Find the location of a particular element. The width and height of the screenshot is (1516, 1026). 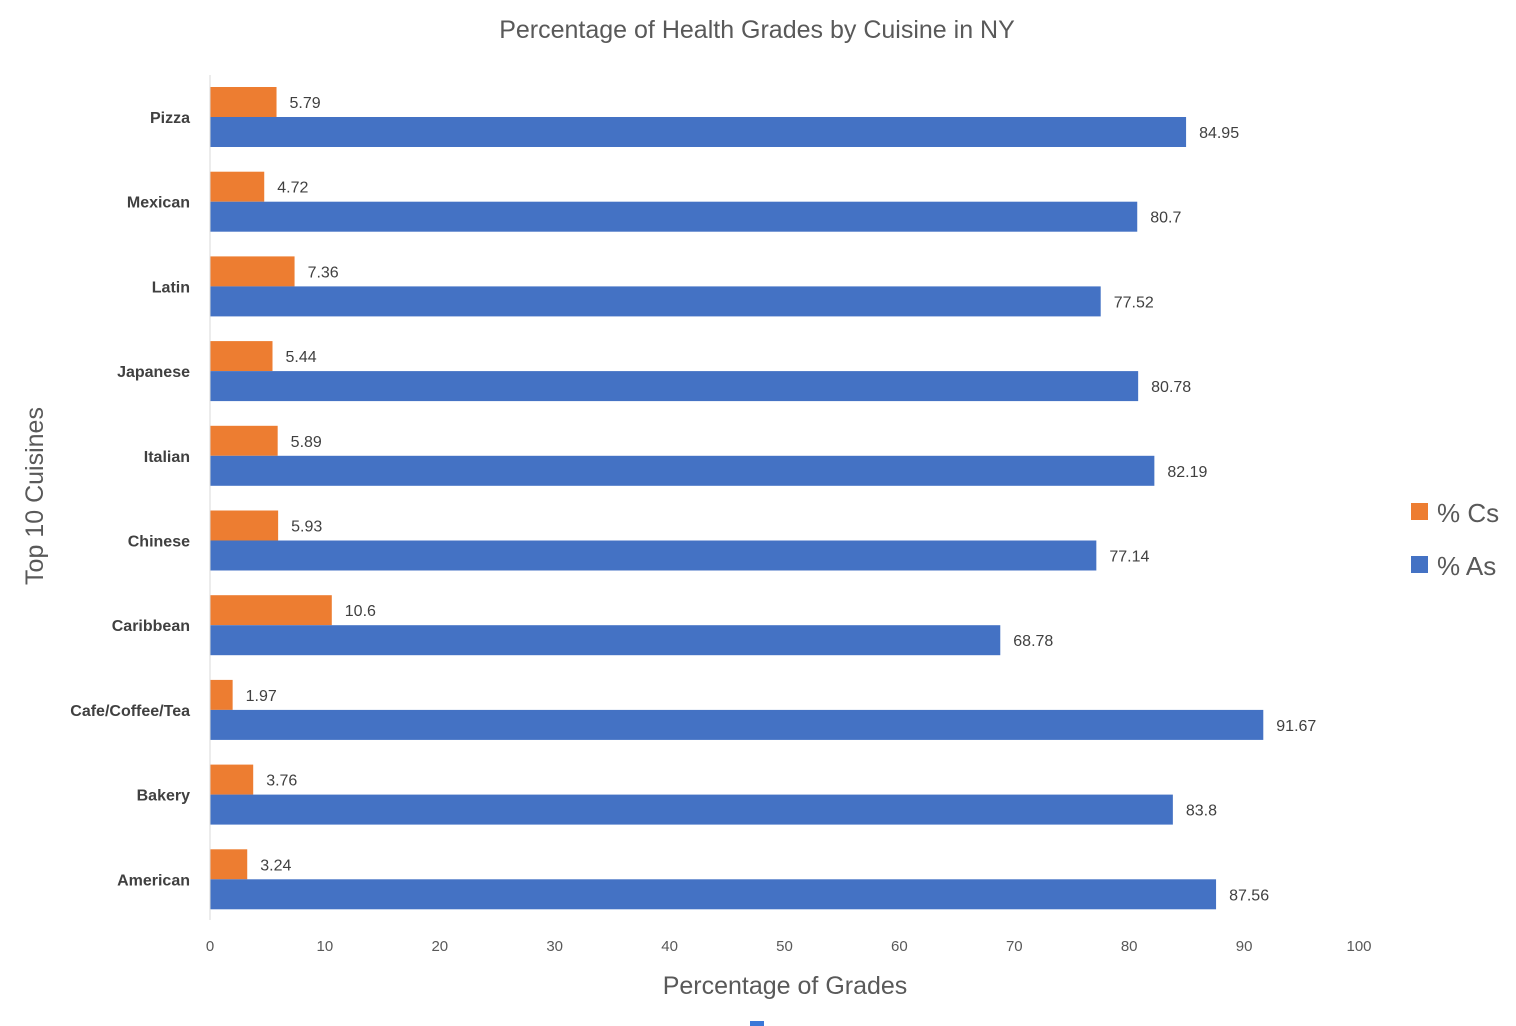

category-label: American is located at coordinates (153, 880).